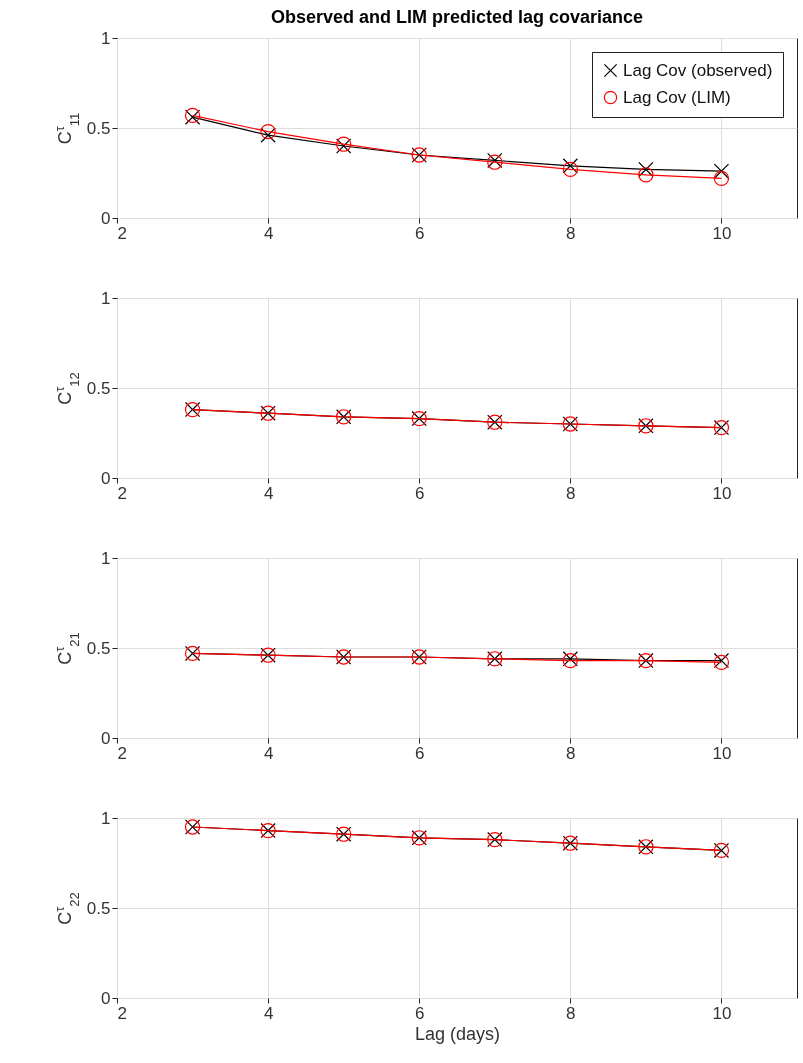 The width and height of the screenshot is (803, 1063). I want to click on legend-label: Lag Cov (LIM), so click(677, 97).